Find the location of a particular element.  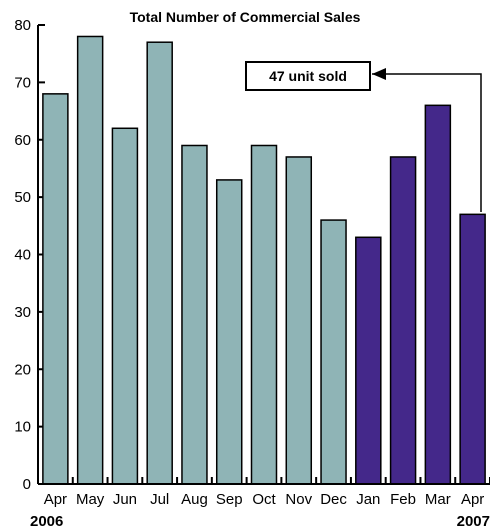

x-tick-label: Nov is located at coordinates (298, 499).